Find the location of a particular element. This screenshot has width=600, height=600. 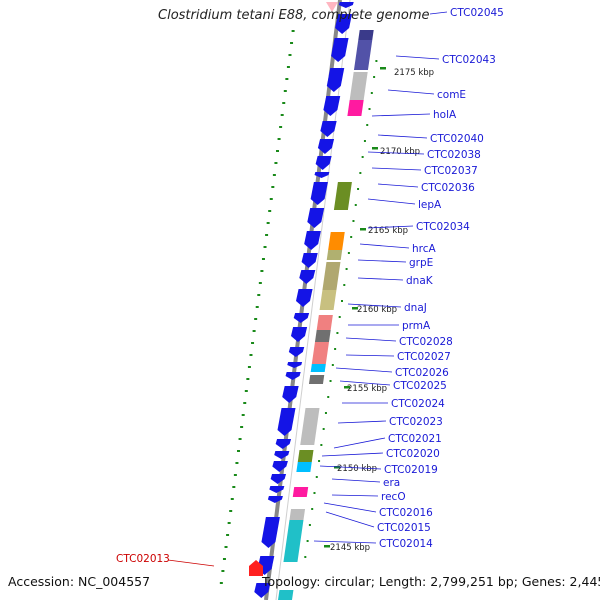

gene-label: CTC02038 is located at coordinates (454, 155).